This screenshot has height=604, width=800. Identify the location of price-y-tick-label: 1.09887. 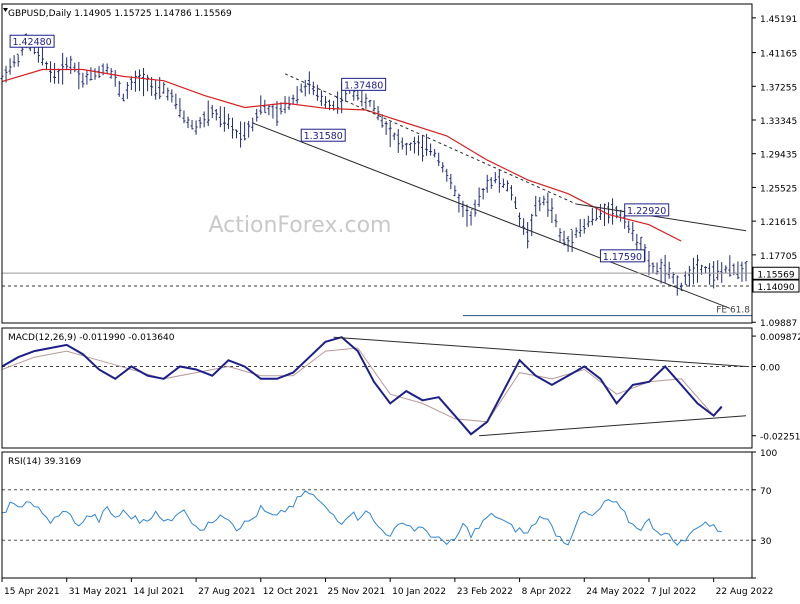
(778, 324).